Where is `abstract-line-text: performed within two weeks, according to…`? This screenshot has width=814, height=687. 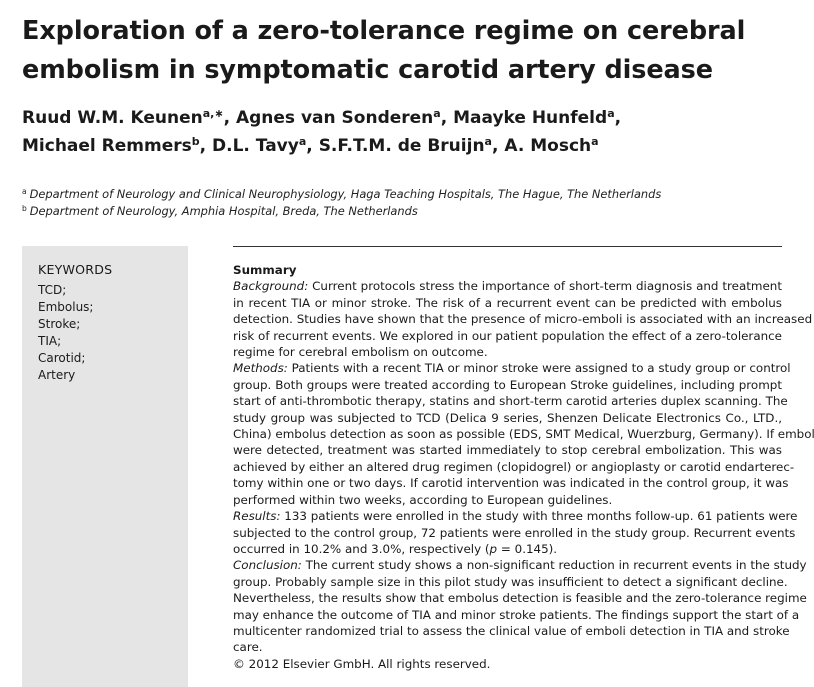
abstract-line-text: performed within two weeks, according to… is located at coordinates (423, 499).